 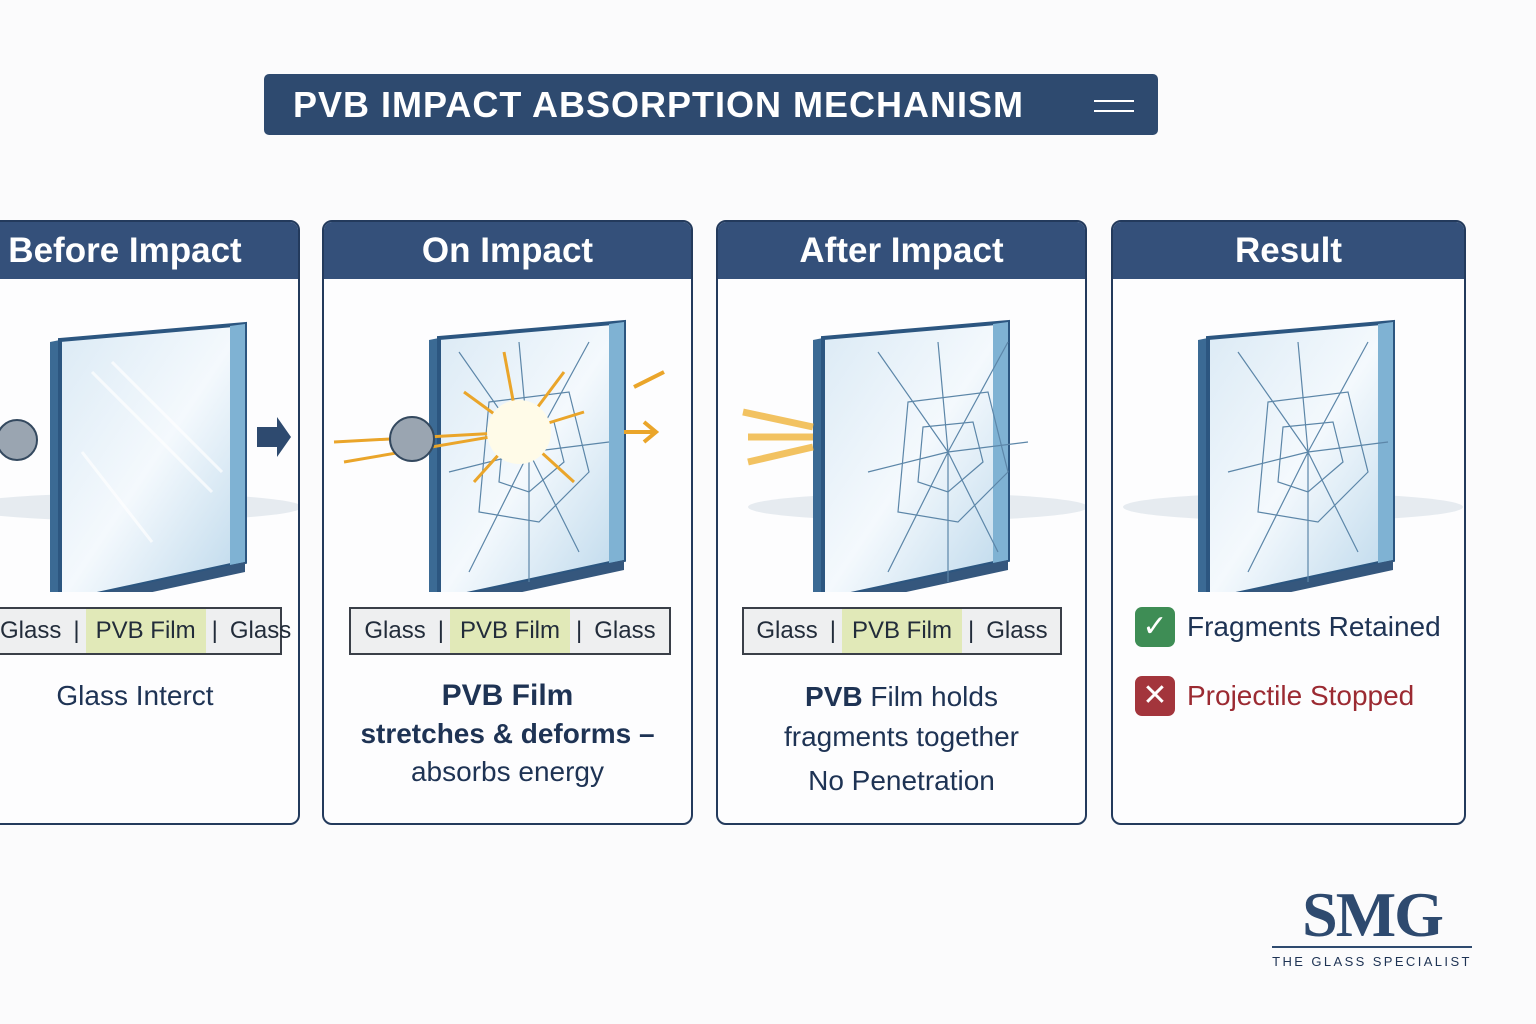 What do you see at coordinates (1274, 696) in the screenshot?
I see `result-projectile-stopped: ✕ Projectile Stopped` at bounding box center [1274, 696].